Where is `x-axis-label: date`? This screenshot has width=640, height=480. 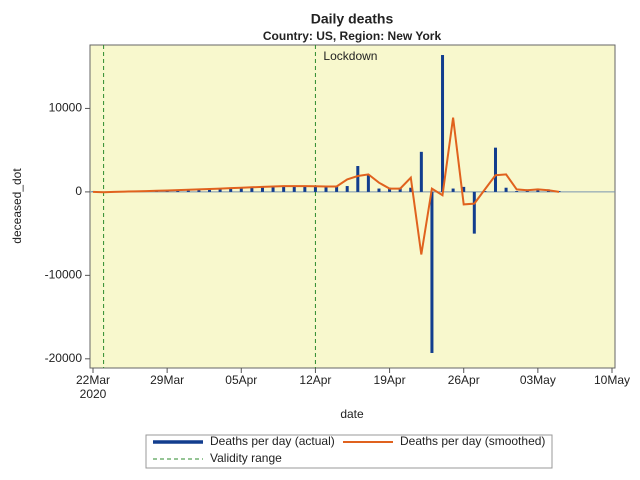
x-axis-label: date is located at coordinates (352, 414).